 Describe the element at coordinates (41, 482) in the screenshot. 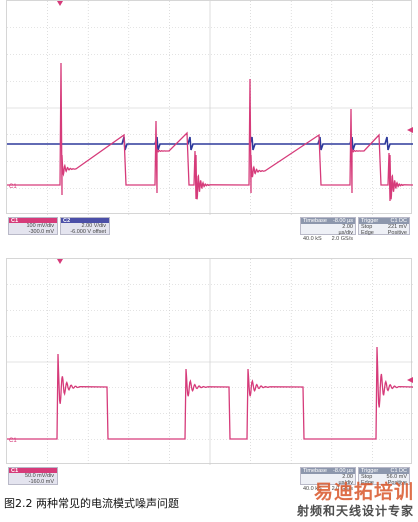

I see `channel1-offset-bottom: -160.0 mV` at that location.